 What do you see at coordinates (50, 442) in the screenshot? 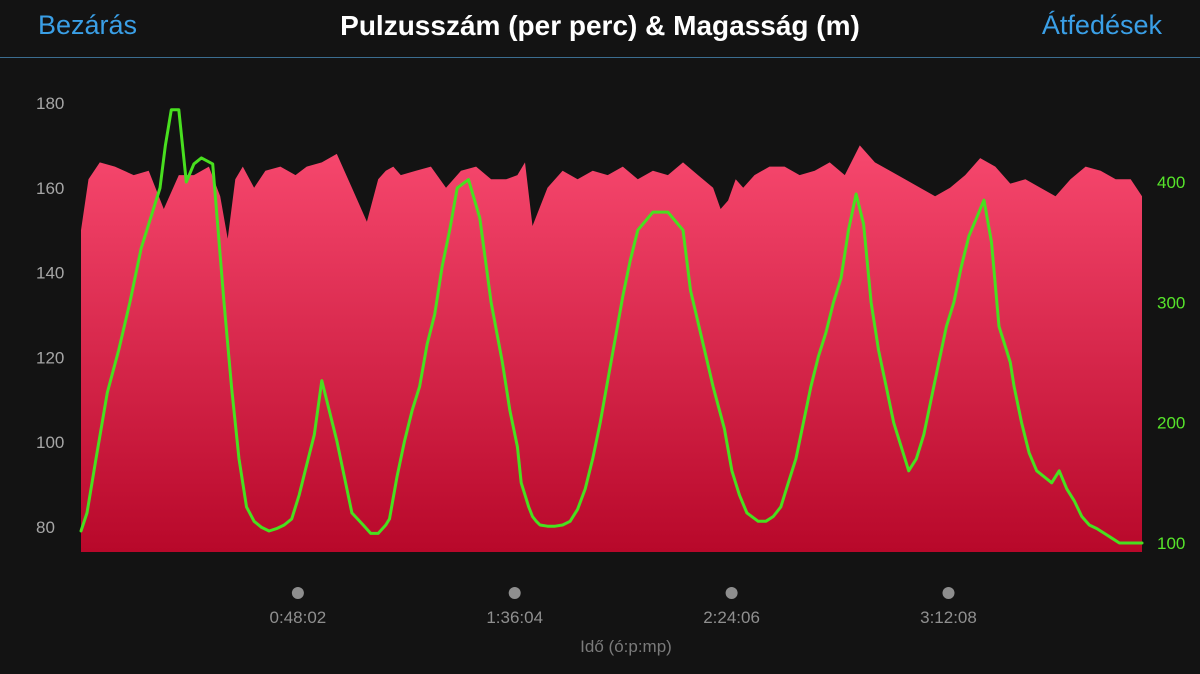
I see `left-axis-tick-label: 100` at bounding box center [50, 442].